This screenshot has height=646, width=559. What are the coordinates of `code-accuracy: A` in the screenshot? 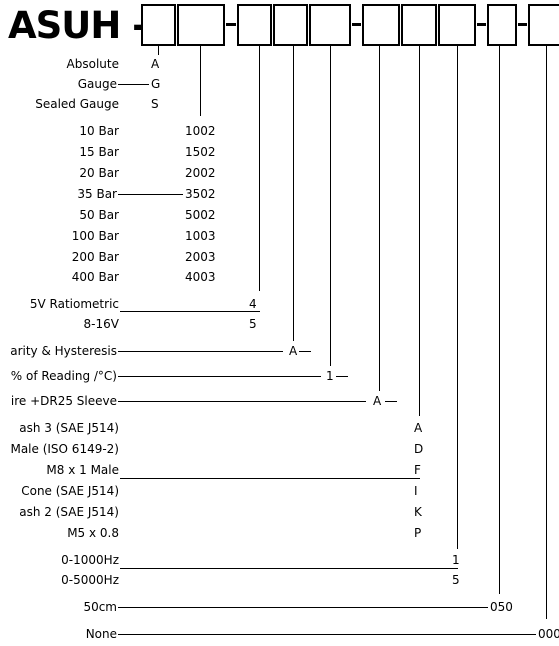 It's located at (293, 351).